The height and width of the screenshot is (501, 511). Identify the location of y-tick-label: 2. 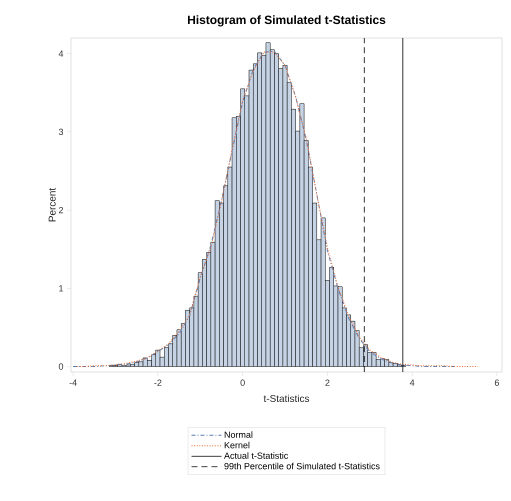
(61, 210).